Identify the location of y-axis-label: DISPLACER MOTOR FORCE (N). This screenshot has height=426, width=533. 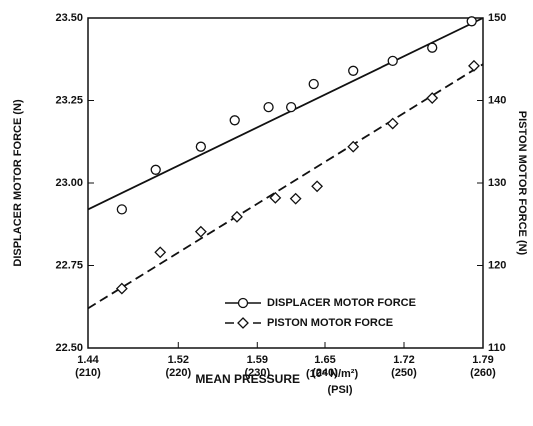
(18, 183).